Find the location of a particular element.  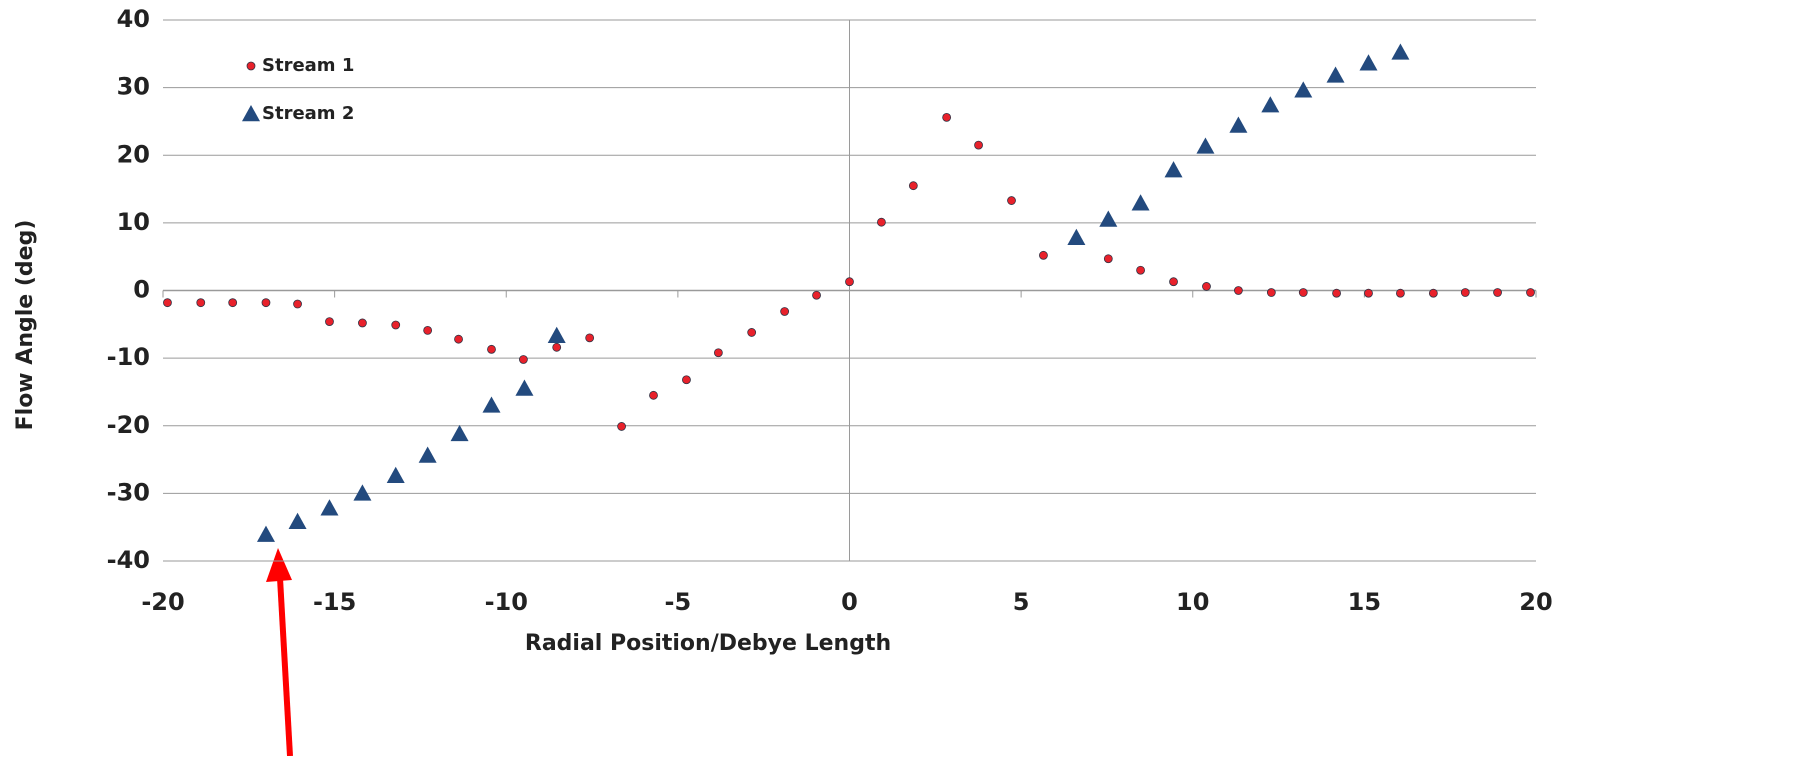

x-tick-label: -10 is located at coordinates (506, 602).